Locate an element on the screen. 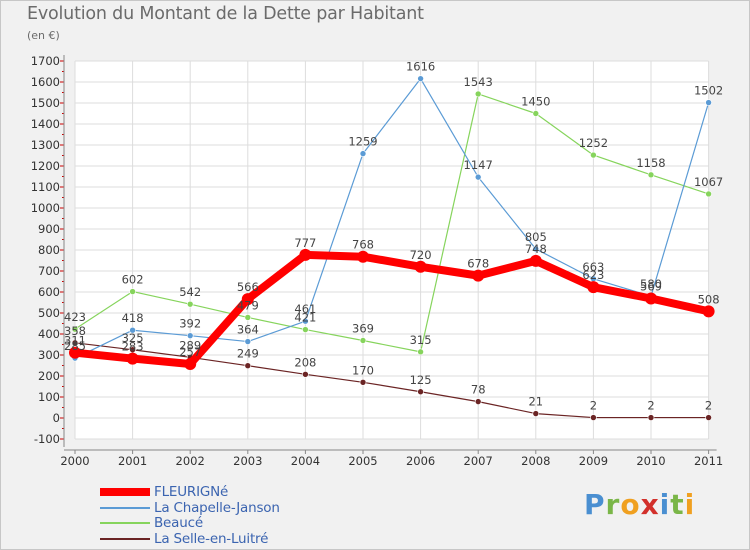 The width and height of the screenshot is (750, 550). logo-letter: P is located at coordinates (595, 504).